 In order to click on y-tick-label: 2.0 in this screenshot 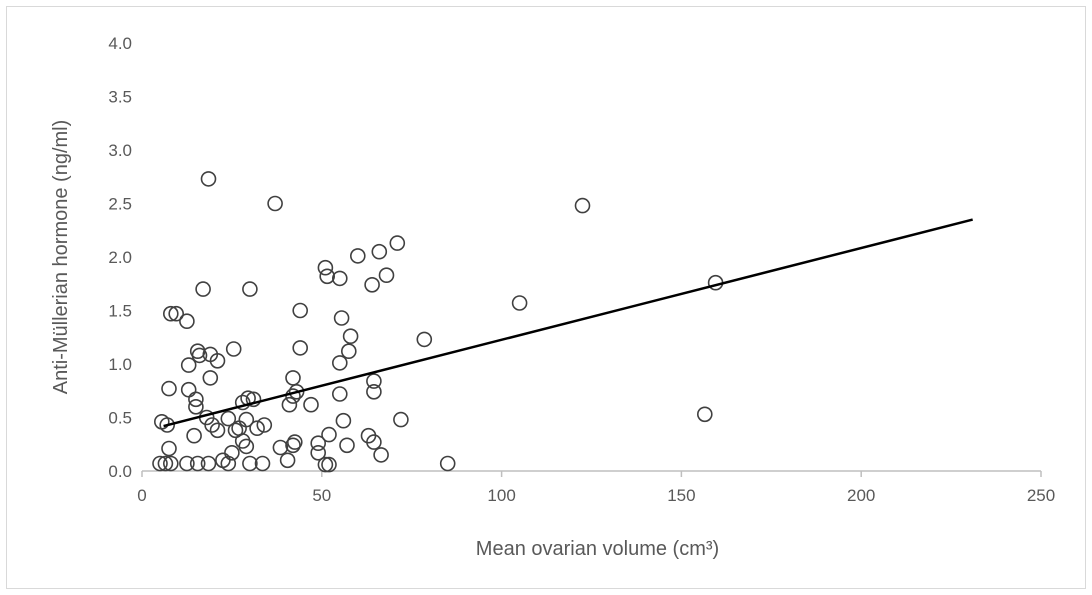, I will do `click(120, 257)`.